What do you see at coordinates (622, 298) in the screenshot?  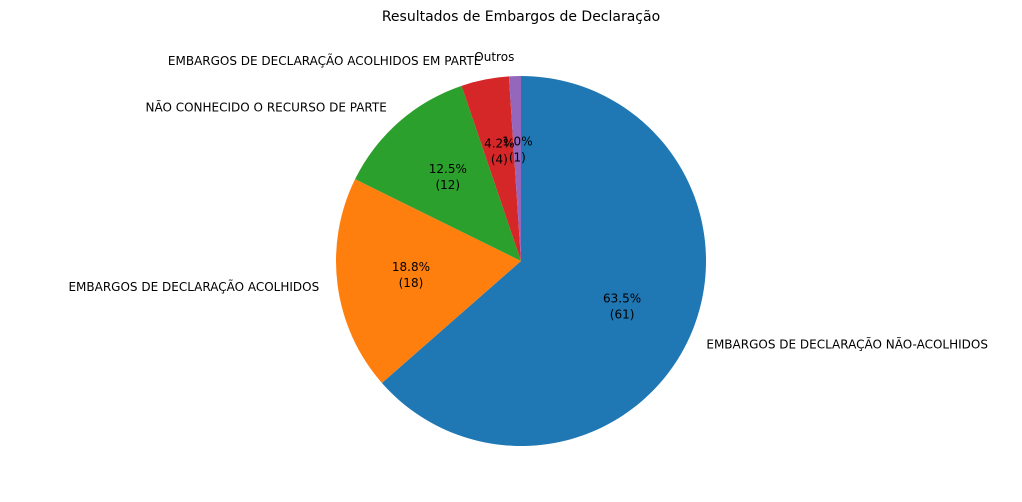 I see `slice-percent-0: 63.5%` at bounding box center [622, 298].